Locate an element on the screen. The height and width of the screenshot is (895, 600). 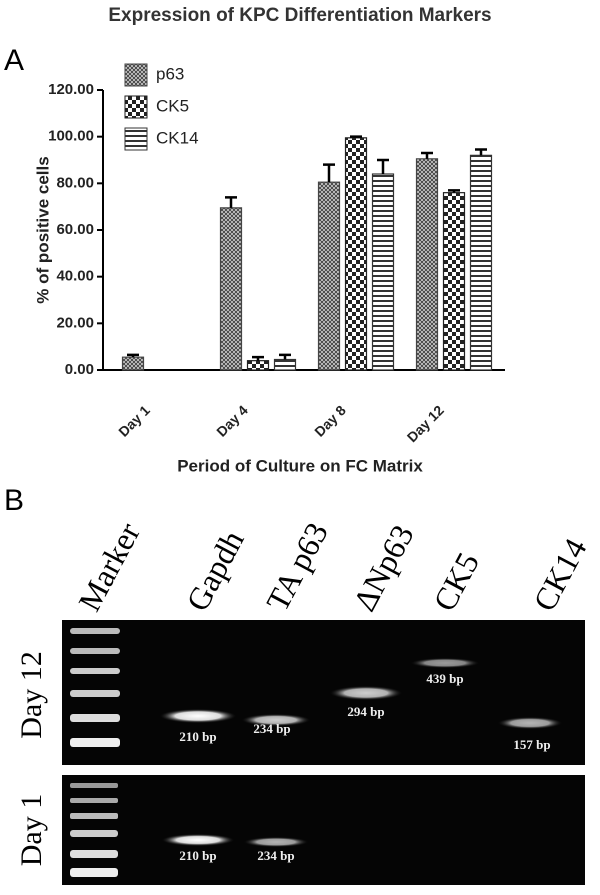
y-tick-label: 60.00 is located at coordinates (75, 229).